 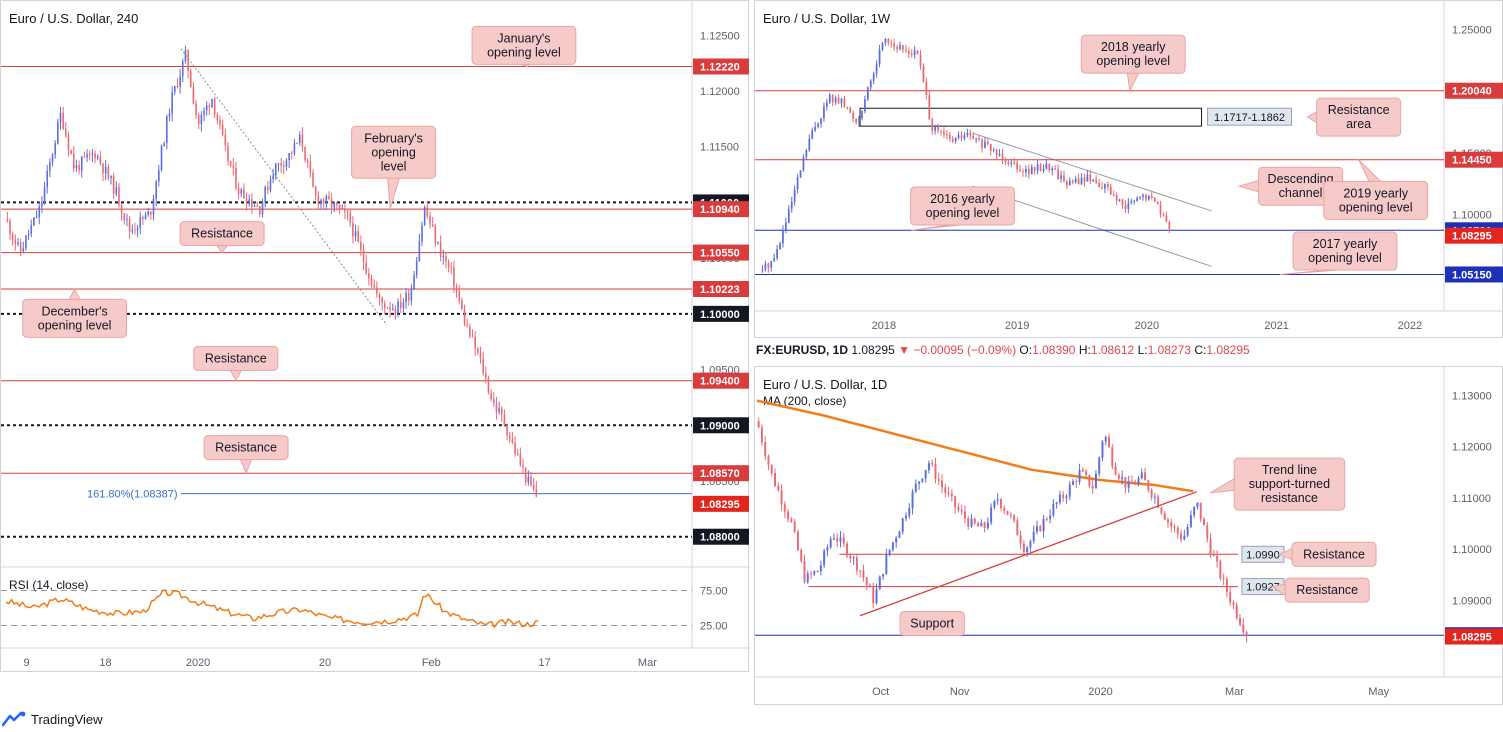 What do you see at coordinates (73, 18) in the screenshot?
I see `chart-title: Euro / U.S. Dollar, 240` at bounding box center [73, 18].